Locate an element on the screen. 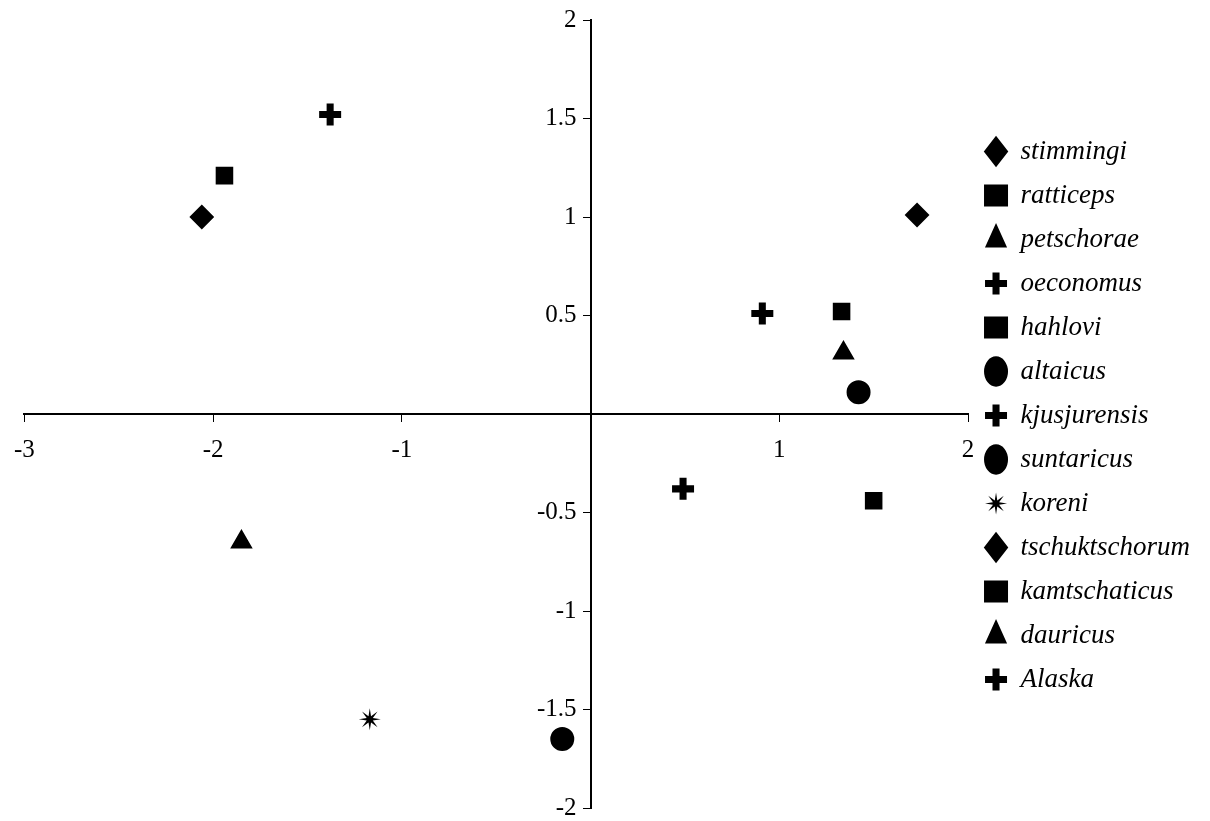 The height and width of the screenshot is (821, 1210). y-tick-label: -1.5 is located at coordinates (557, 708).